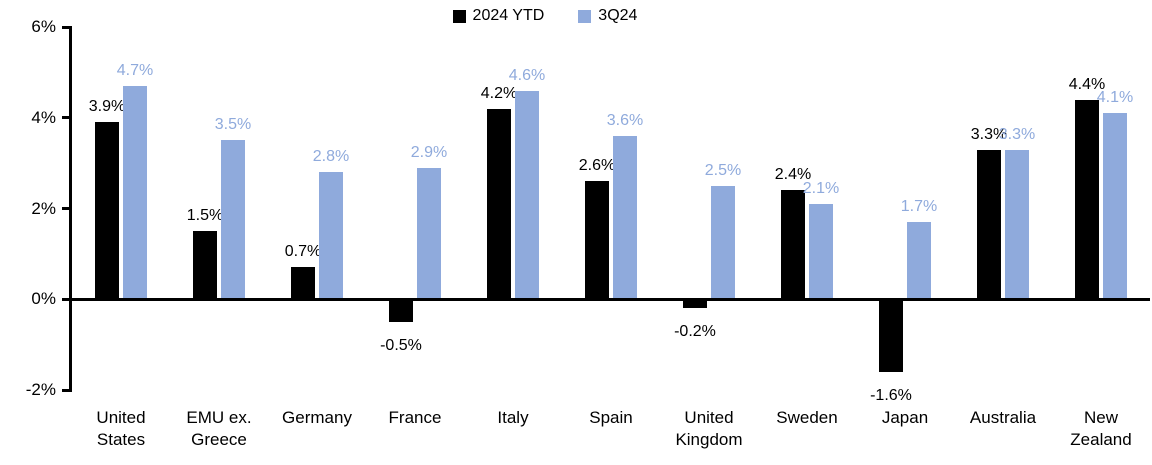 This screenshot has width=1152, height=465. Describe the element at coordinates (585, 16) in the screenshot. I see `legend-swatch-3q24` at that location.